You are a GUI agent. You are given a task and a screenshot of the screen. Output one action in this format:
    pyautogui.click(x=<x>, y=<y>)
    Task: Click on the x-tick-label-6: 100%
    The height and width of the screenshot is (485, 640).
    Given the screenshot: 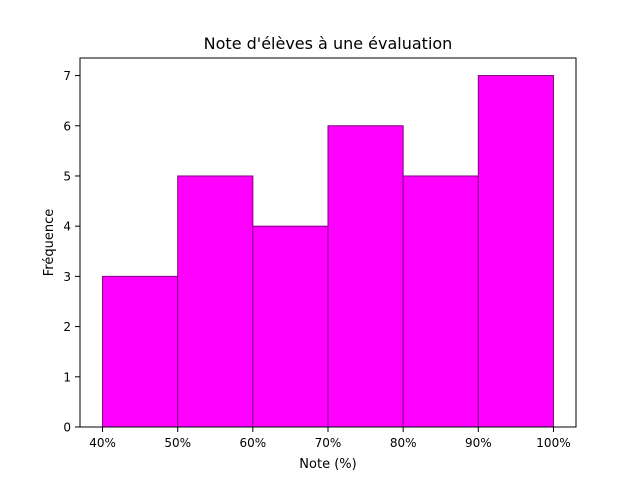 What is the action you would take?
    pyautogui.click(x=553, y=443)
    